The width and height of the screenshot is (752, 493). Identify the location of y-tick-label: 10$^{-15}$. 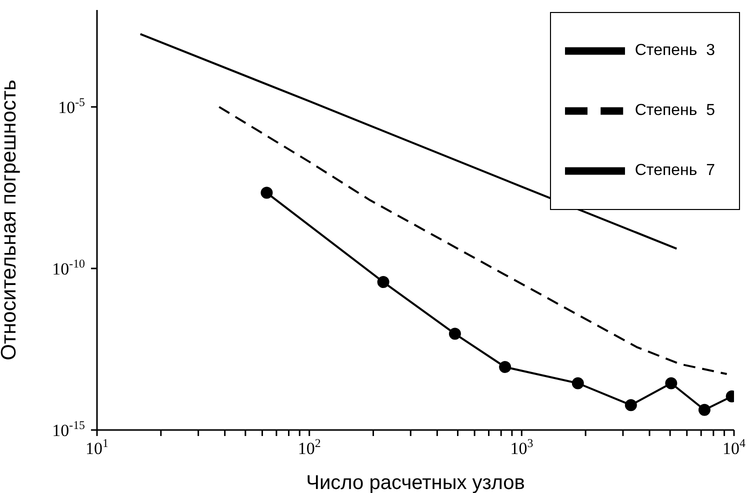
(69, 429).